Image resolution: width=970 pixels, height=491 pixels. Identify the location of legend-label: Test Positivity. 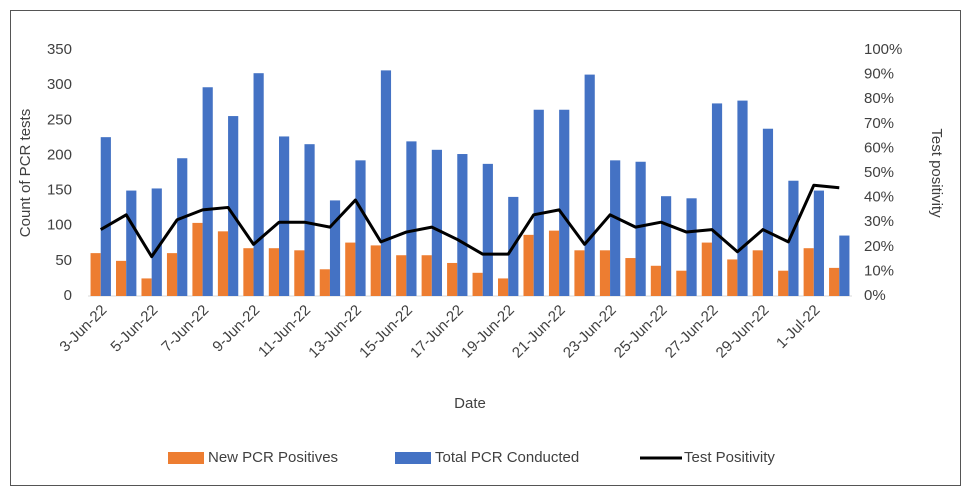
(729, 457).